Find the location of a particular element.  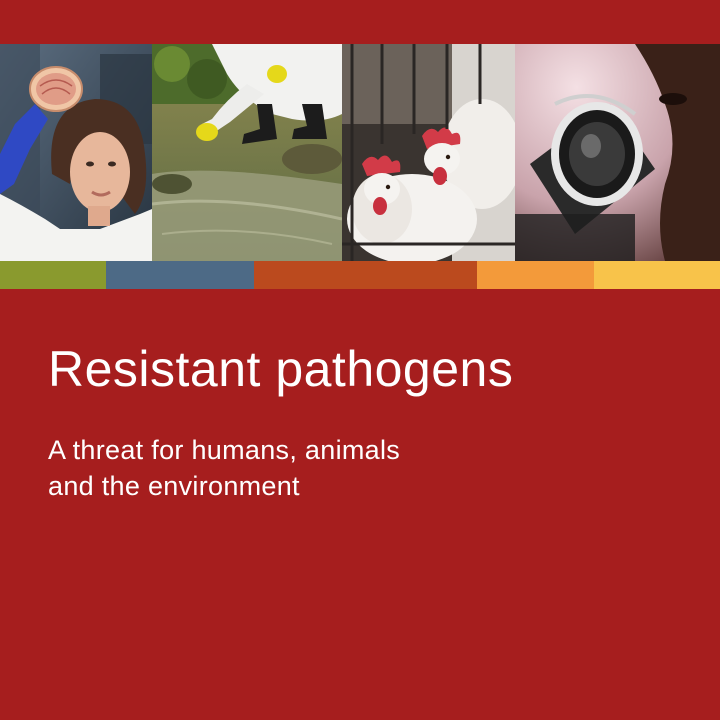

color-bar-segment-slate is located at coordinates (180, 275).